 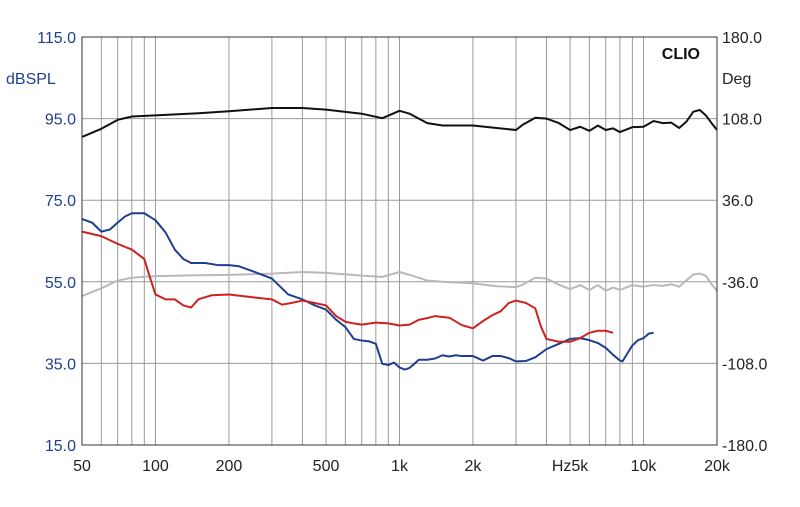 I want to click on right-axis-label: Deg, so click(x=736, y=79).